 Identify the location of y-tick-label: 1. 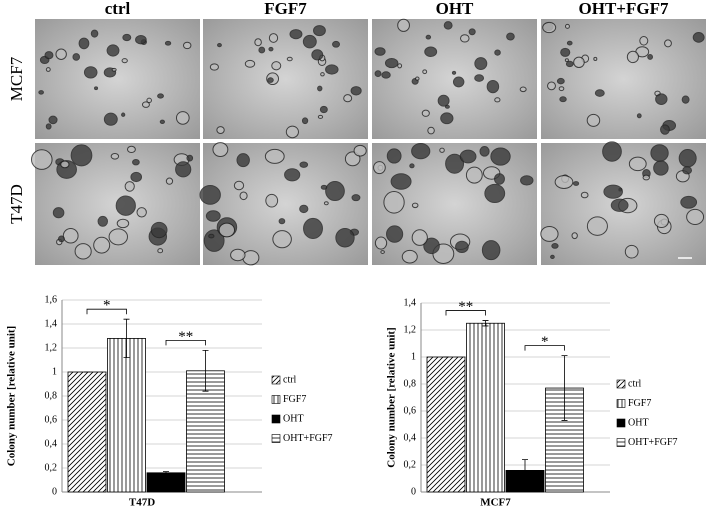
(413, 356).